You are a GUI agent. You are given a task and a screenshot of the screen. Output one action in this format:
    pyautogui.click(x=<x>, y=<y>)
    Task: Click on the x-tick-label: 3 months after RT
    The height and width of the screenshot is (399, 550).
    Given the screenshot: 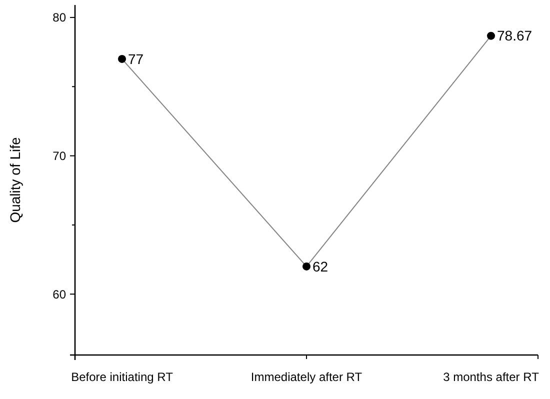 What is the action you would take?
    pyautogui.click(x=491, y=377)
    